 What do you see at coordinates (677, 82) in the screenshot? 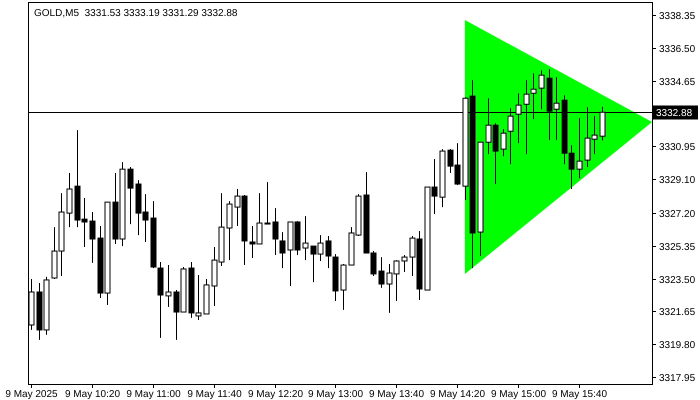
I see `y-tick-label: 3334.65` at bounding box center [677, 82].